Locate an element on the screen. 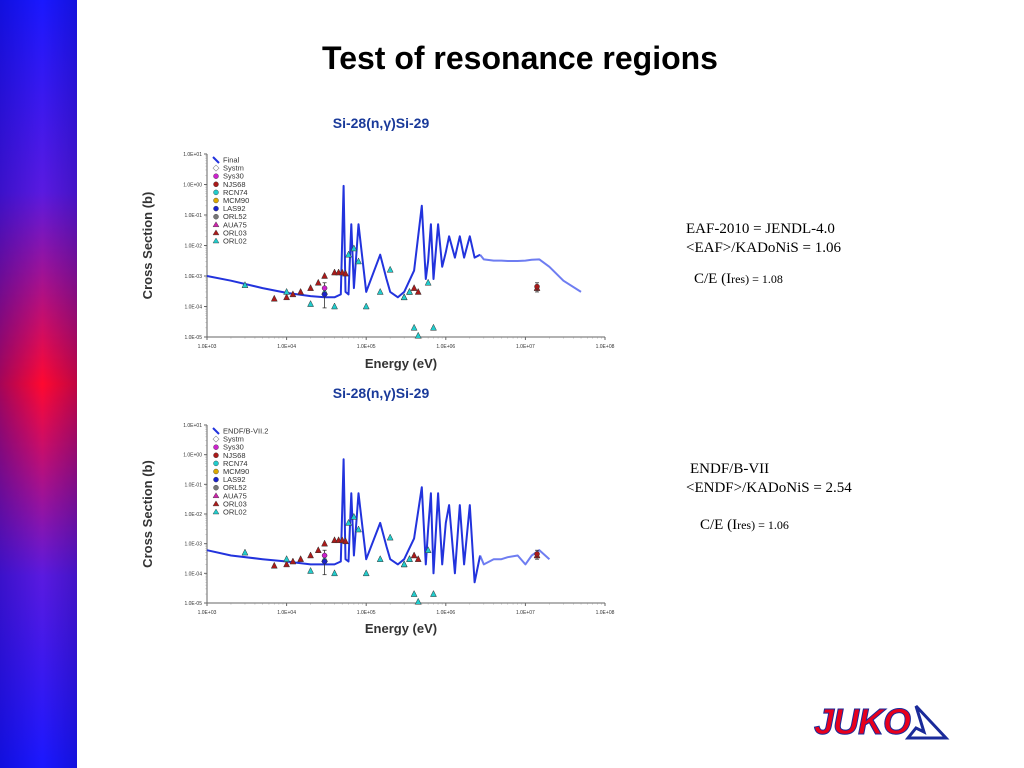 The height and width of the screenshot is (768, 1024). chart1-y-axis-label: Cross Section (b) is located at coordinates (147, 246).